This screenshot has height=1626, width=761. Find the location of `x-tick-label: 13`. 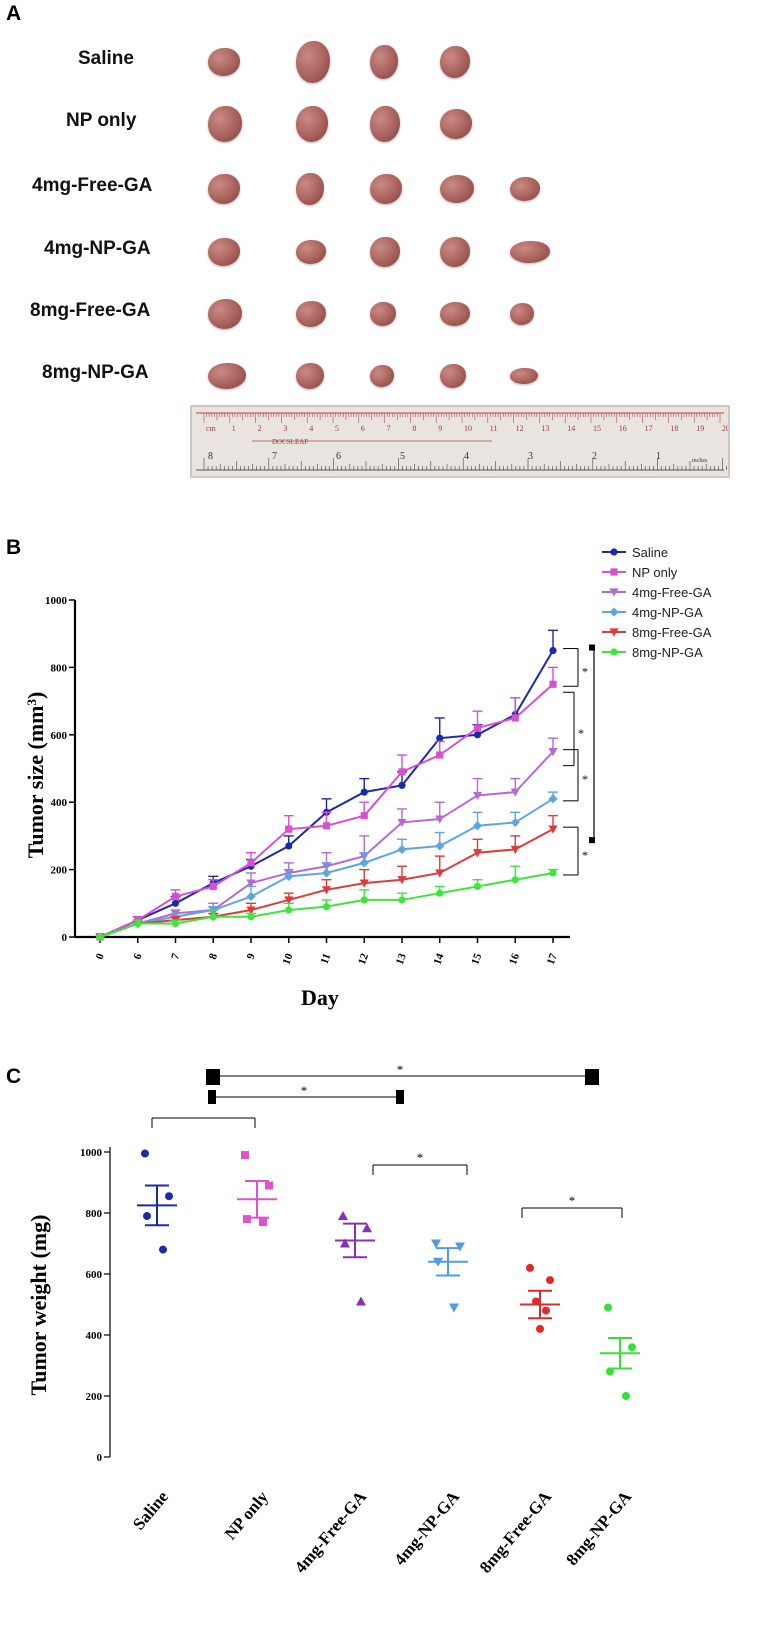

x-tick-label: 13 is located at coordinates (401, 958).